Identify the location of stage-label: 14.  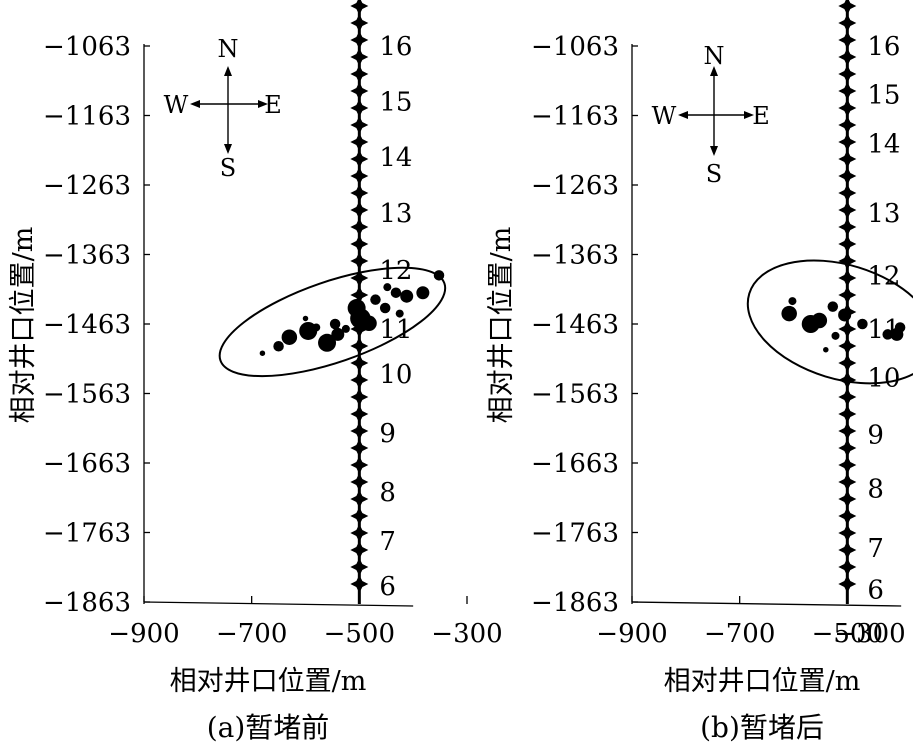
(395, 158).